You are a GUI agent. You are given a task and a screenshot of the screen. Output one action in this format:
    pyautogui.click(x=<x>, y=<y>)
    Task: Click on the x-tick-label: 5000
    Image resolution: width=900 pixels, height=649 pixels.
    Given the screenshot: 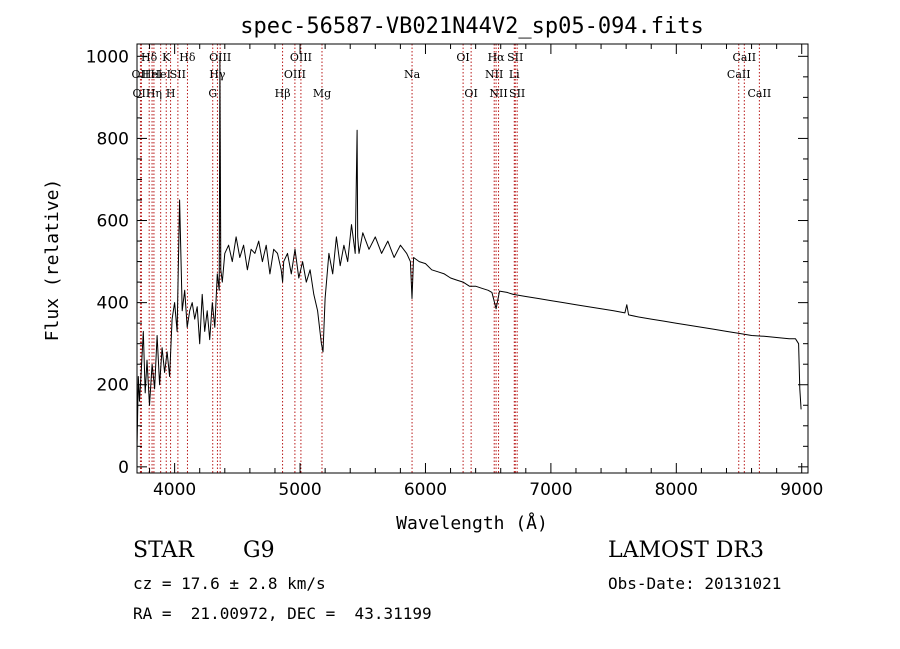 What is the action you would take?
    pyautogui.click(x=299, y=490)
    